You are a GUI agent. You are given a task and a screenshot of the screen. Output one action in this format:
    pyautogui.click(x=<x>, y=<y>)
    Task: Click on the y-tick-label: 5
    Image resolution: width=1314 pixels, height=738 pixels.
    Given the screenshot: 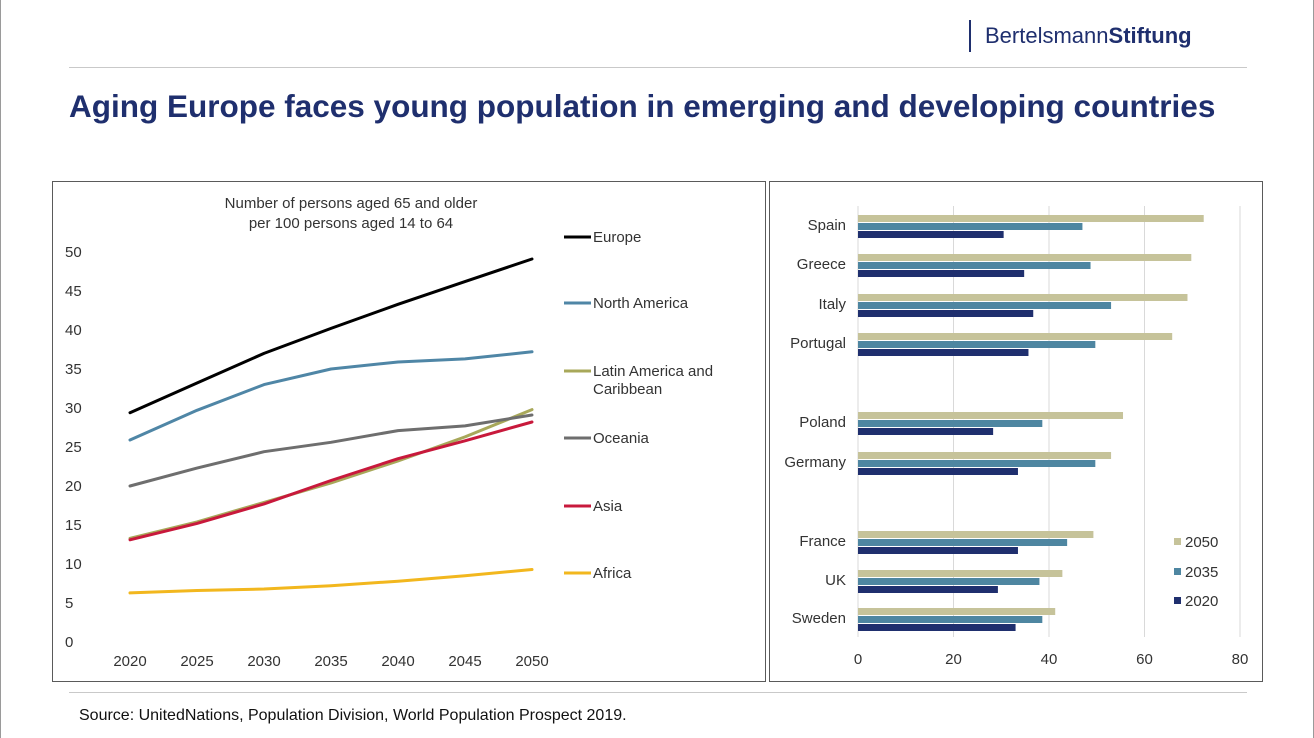 What is the action you would take?
    pyautogui.click(x=69, y=603)
    